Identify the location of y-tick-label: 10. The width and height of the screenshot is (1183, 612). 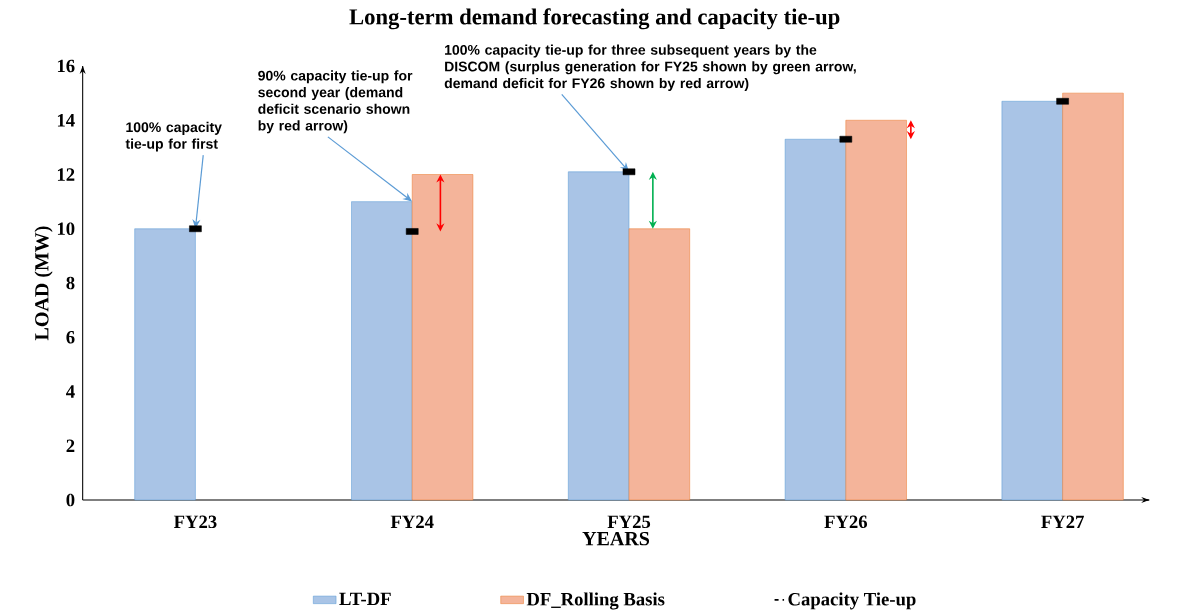
(66, 229).